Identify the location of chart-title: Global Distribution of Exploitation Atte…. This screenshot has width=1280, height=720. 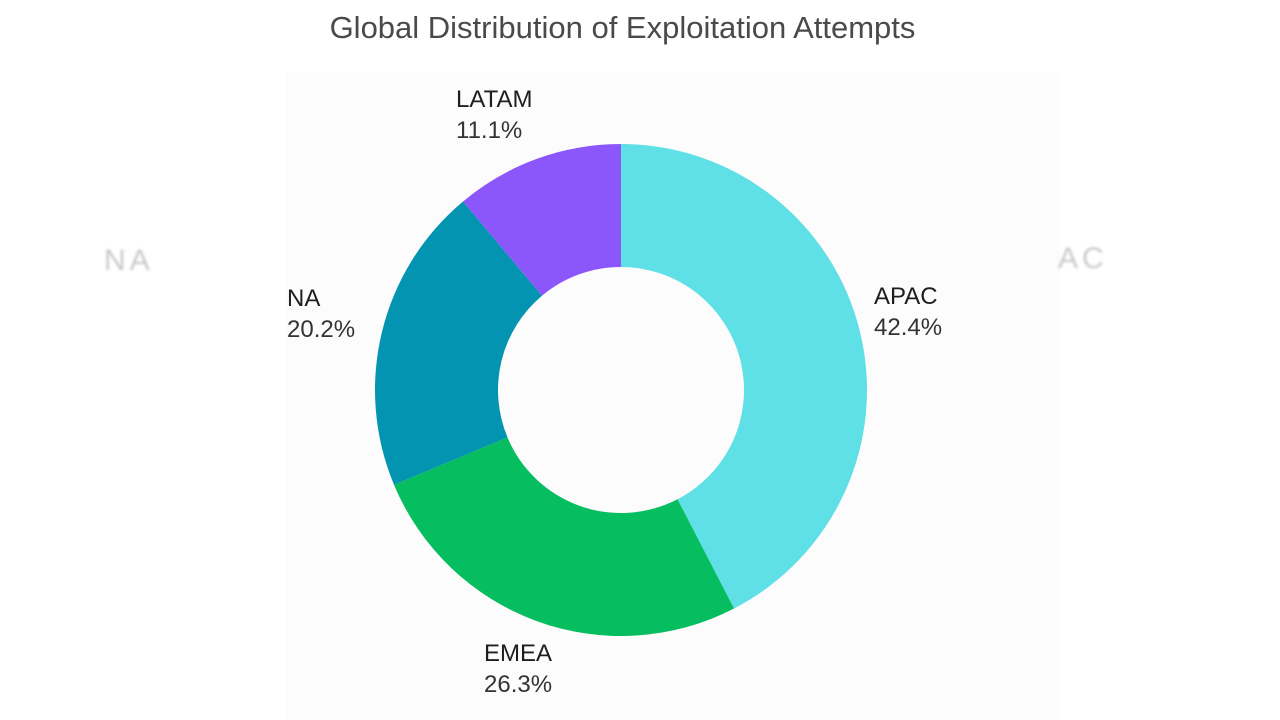
(622, 27).